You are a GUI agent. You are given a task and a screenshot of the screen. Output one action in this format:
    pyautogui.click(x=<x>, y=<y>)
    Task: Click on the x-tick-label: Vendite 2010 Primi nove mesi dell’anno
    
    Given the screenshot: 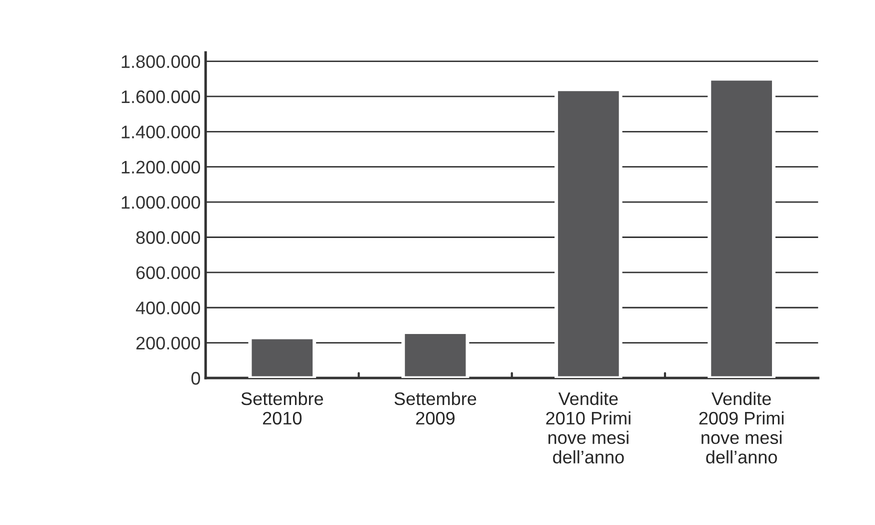 What is the action you would take?
    pyautogui.click(x=588, y=428)
    